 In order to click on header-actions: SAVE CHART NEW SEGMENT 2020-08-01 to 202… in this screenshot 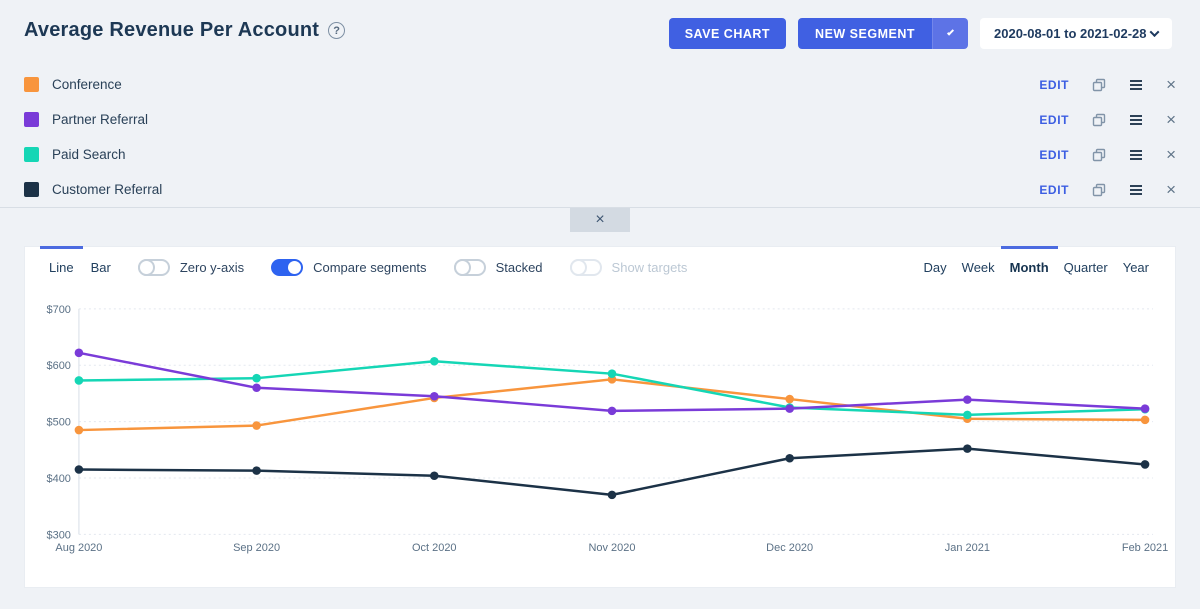, I will do `click(920, 33)`.